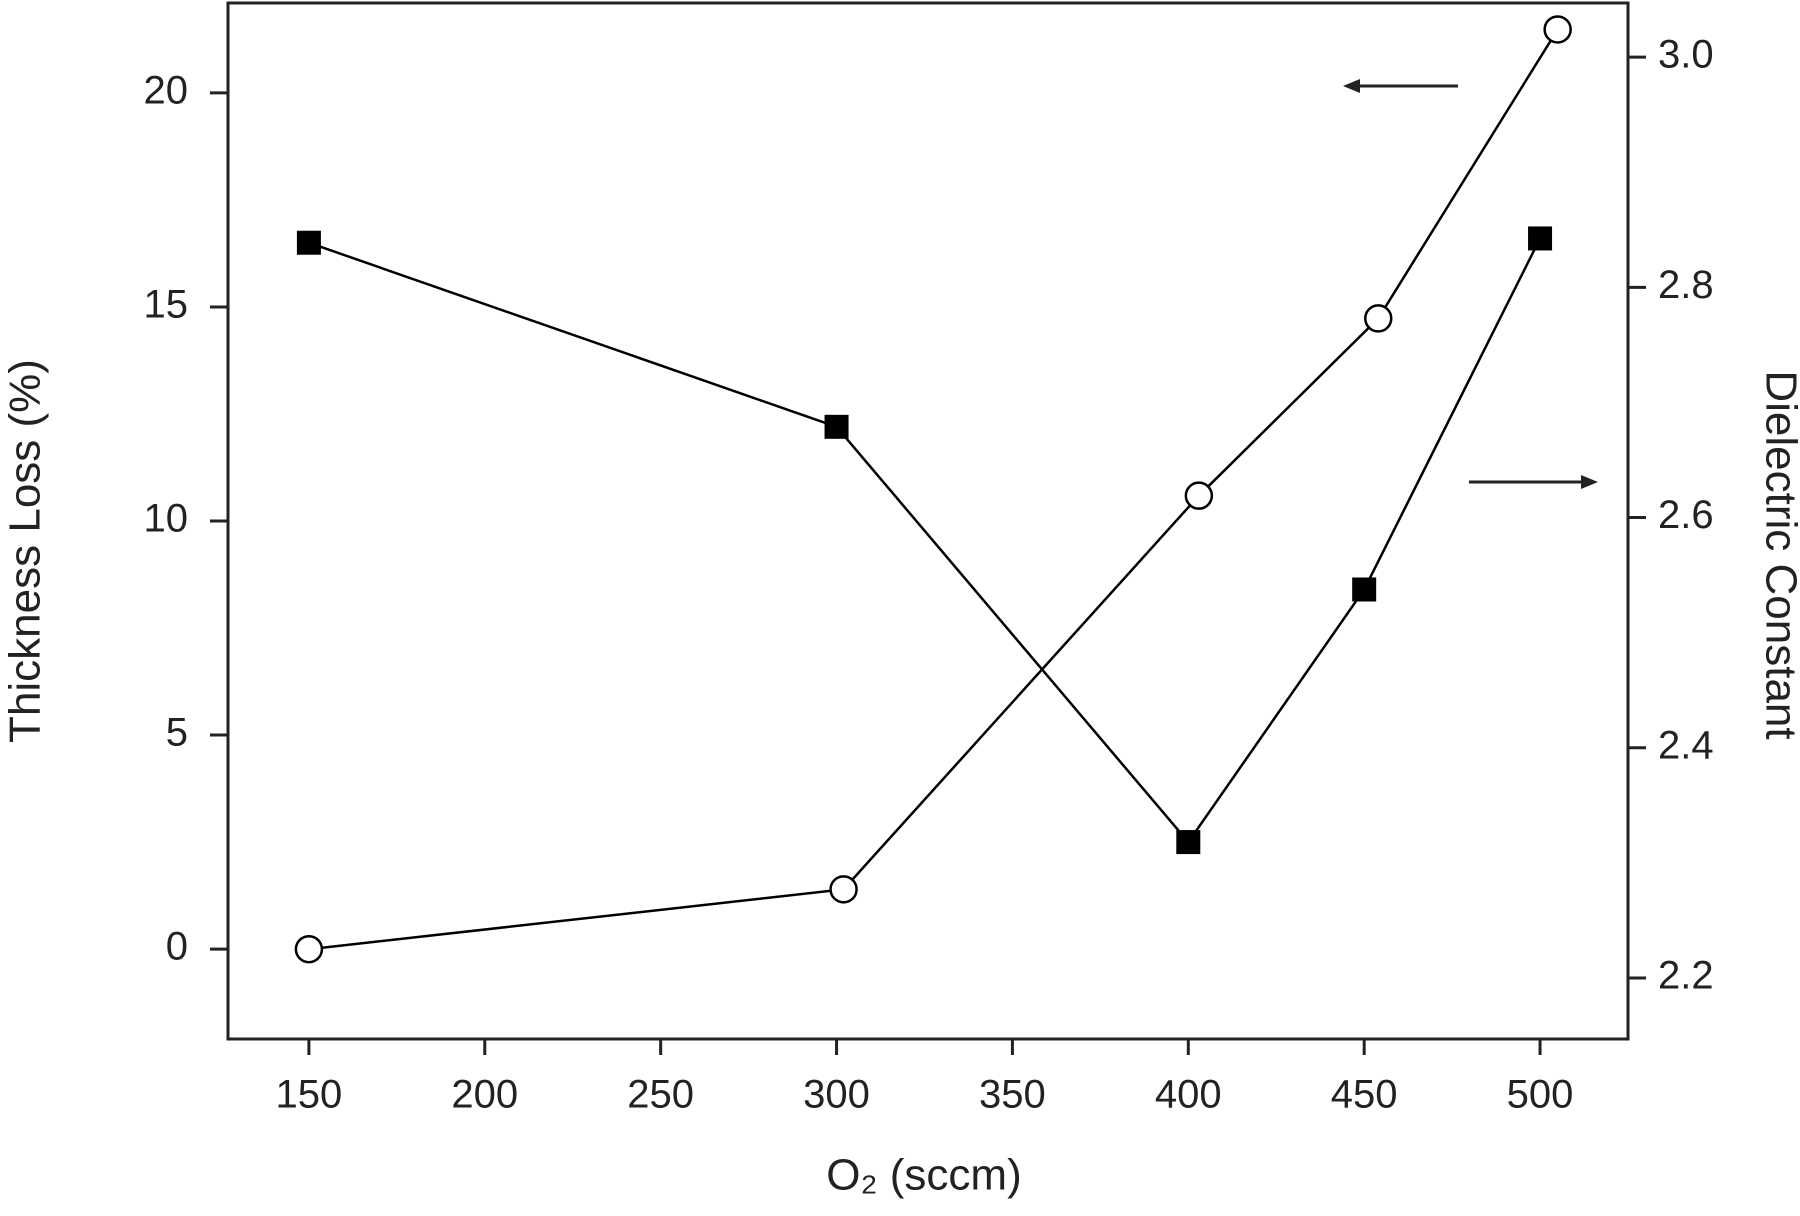 The image size is (1800, 1216). Describe the element at coordinates (660, 1095) in the screenshot. I see `x-tick-label: 250` at that location.